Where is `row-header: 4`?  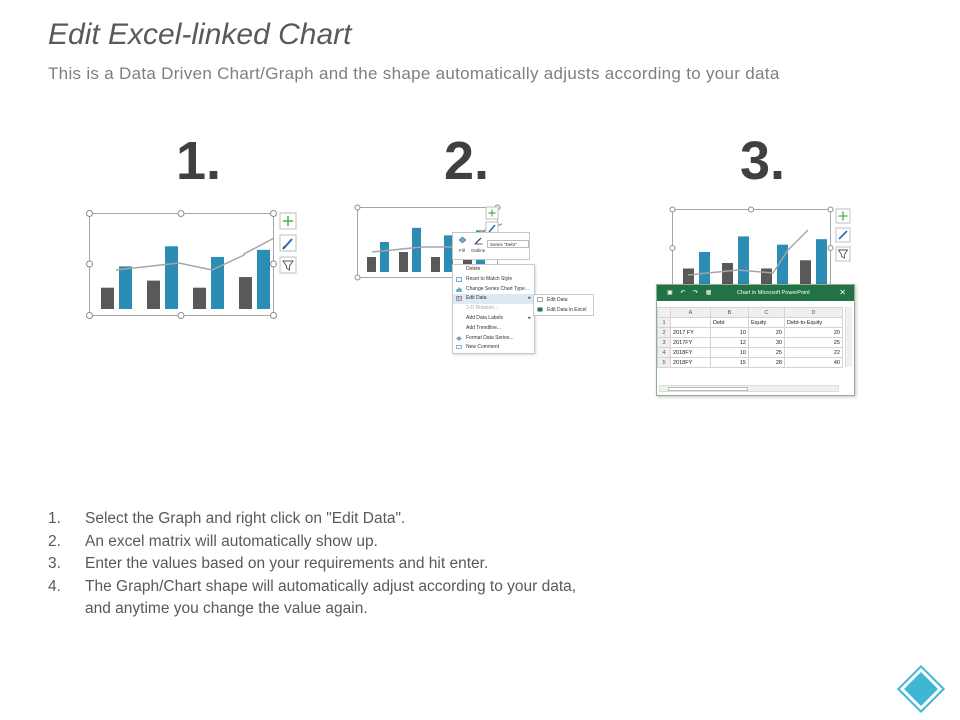 row-header: 4 is located at coordinates (664, 352).